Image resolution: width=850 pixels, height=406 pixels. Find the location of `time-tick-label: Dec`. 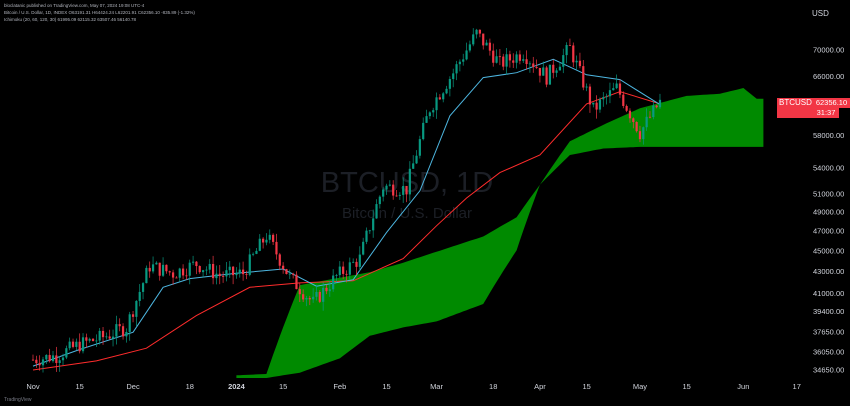

time-tick-label: Dec is located at coordinates (133, 386).